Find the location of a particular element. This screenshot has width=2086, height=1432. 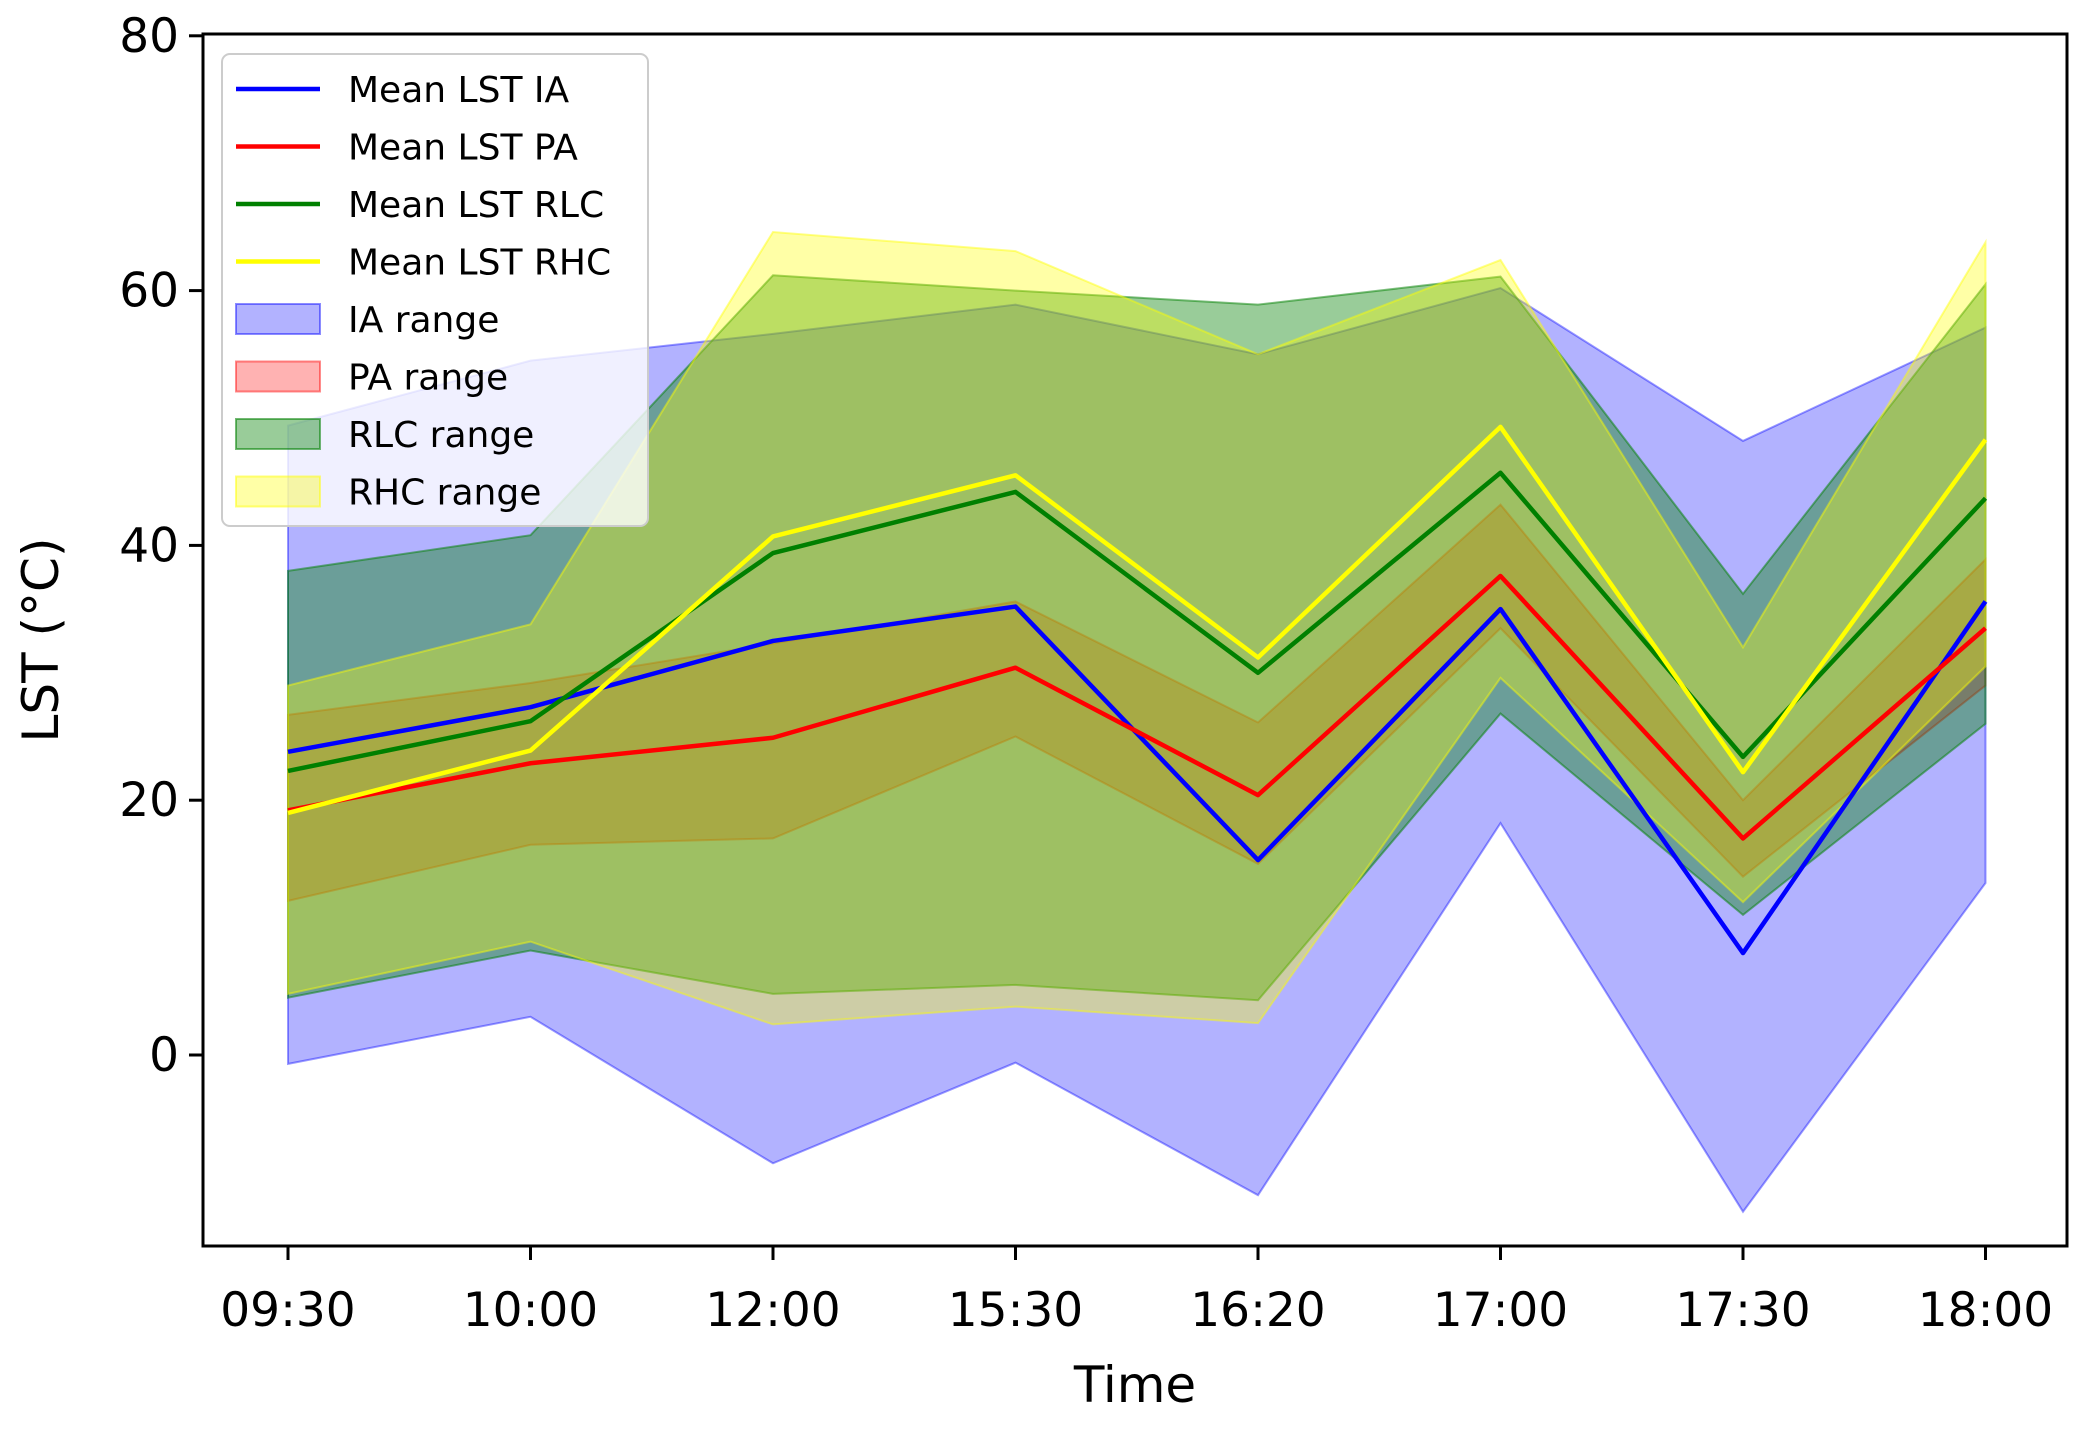

x-tick-label: 15:30 is located at coordinates (1015, 1310).